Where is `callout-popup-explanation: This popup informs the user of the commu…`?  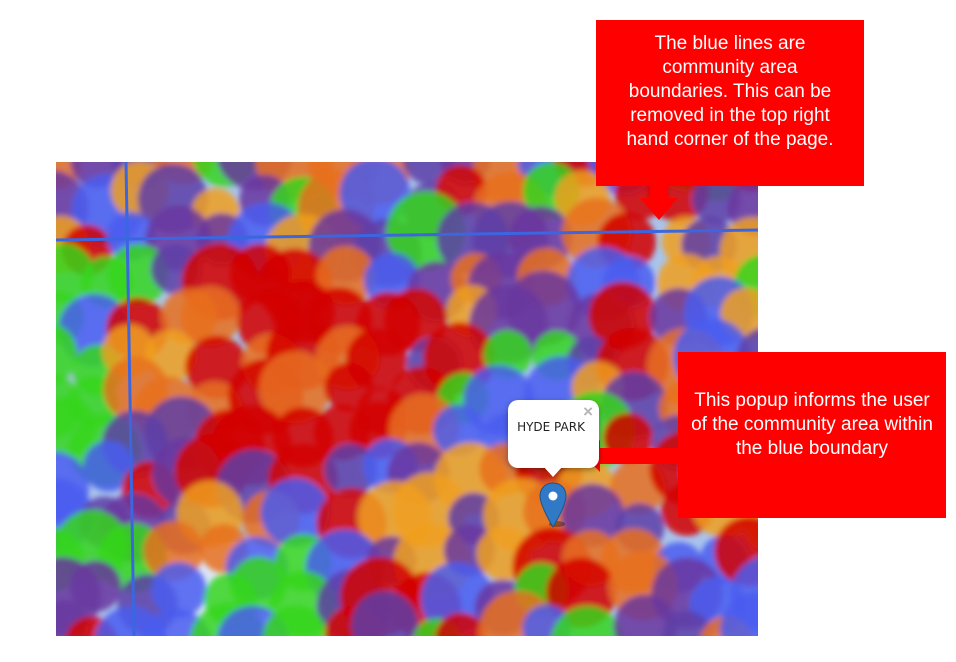
callout-popup-explanation: This popup informs the user of the commu… is located at coordinates (812, 435).